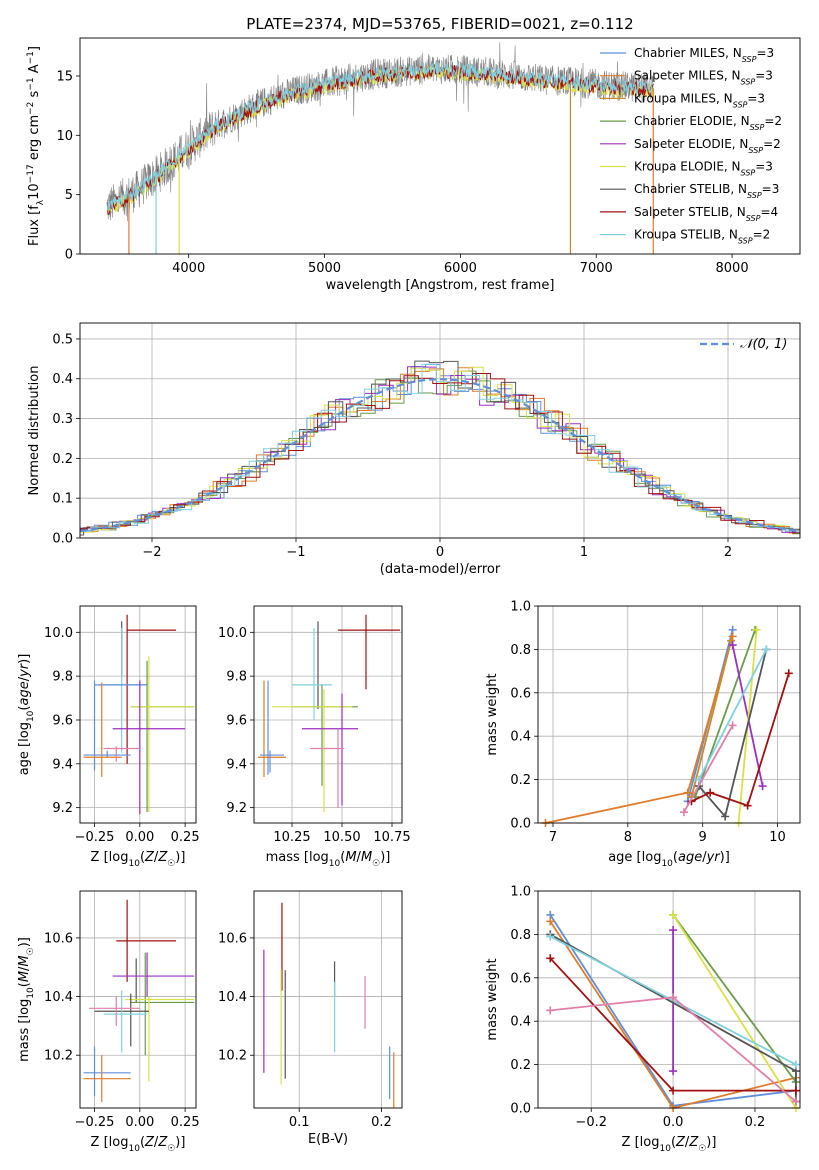 This screenshot has height=1170, width=819. Describe the element at coordinates (732, 268) in the screenshot. I see `x-tick-label: 8000` at that location.